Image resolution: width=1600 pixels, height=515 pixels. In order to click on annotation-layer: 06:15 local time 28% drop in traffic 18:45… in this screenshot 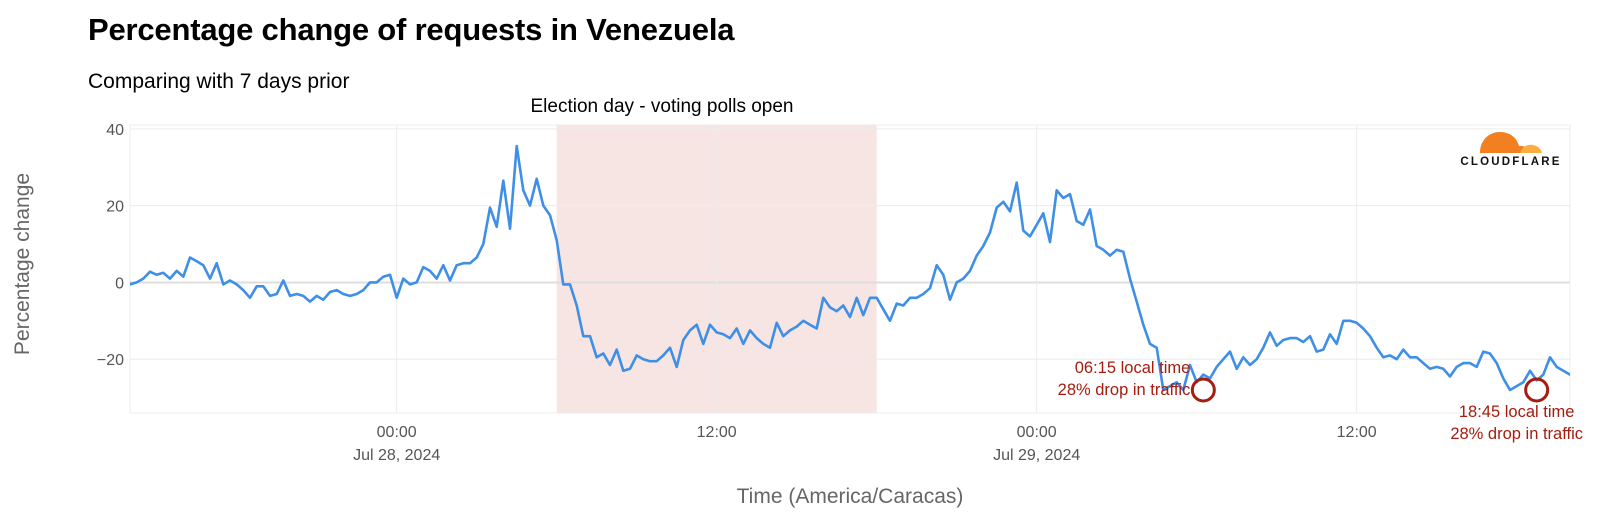, I will do `click(1320, 401)`.